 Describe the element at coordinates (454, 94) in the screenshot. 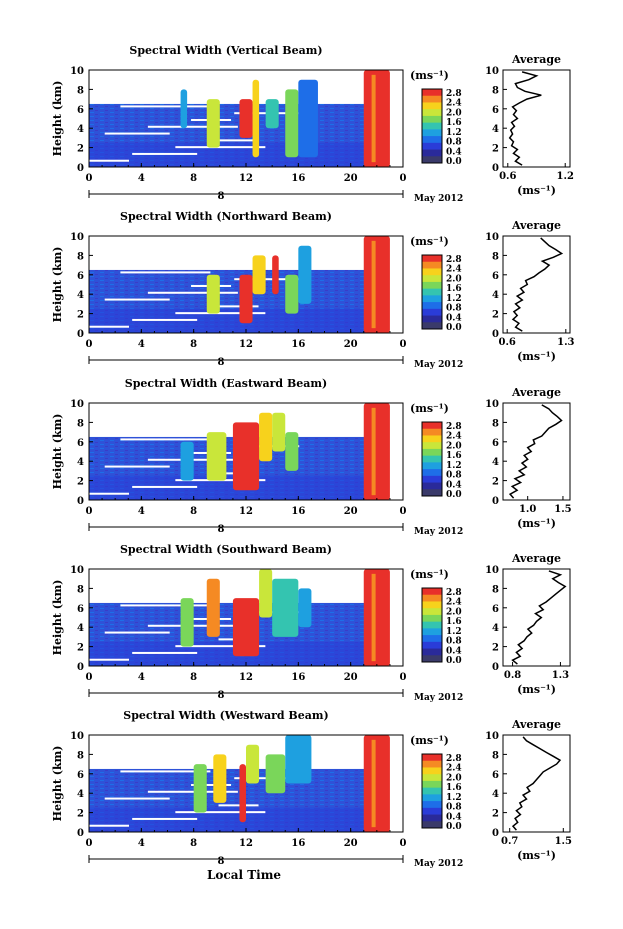

I see `colorbar-tick-label: 2.8` at that location.